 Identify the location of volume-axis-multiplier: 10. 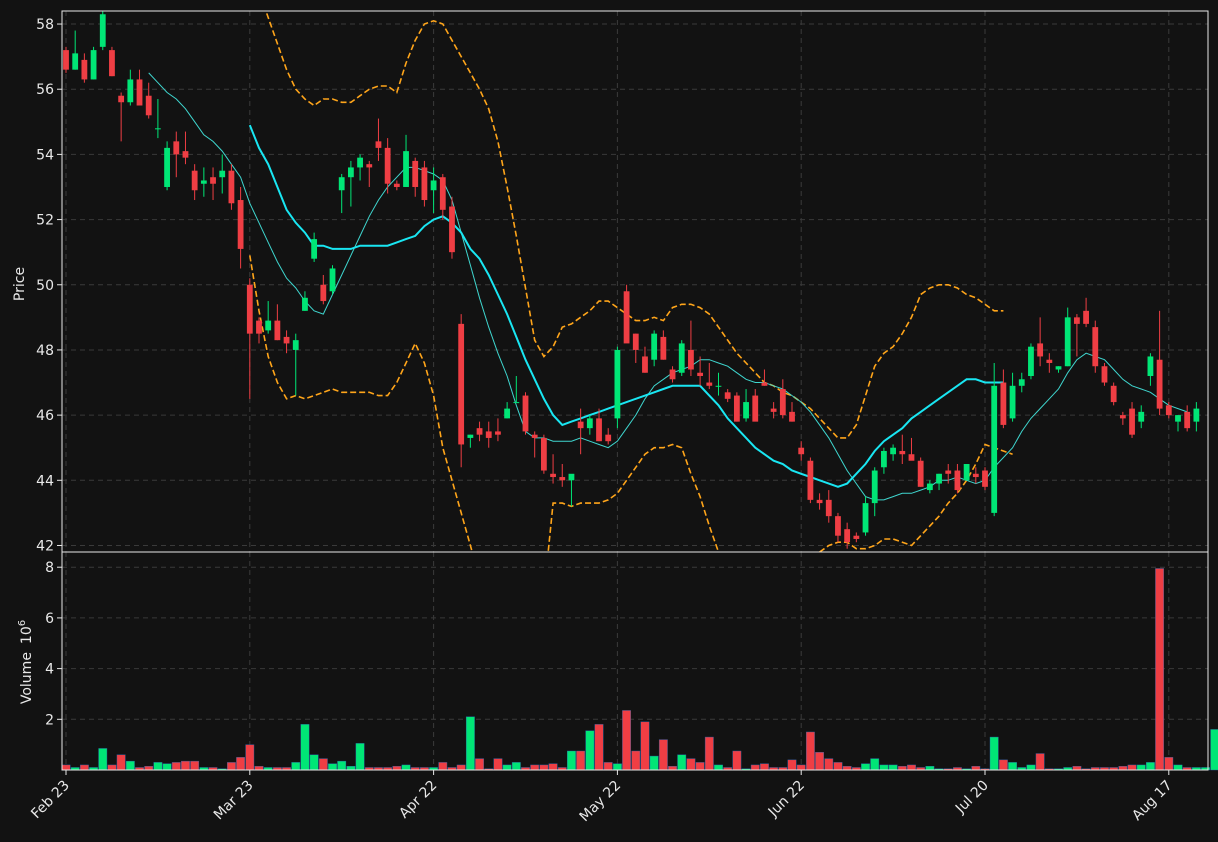
(27, 635).